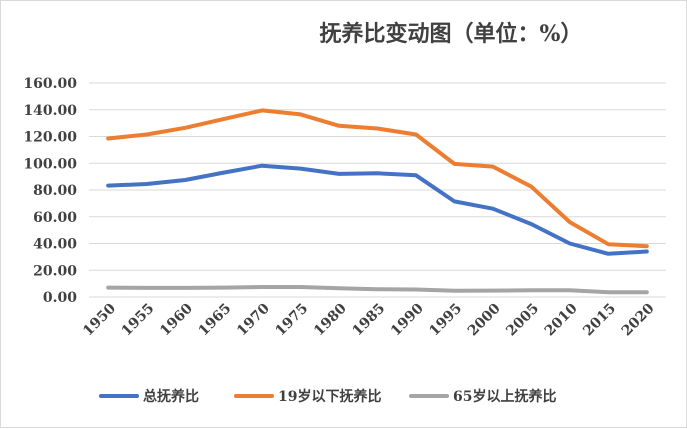 The image size is (687, 429). Describe the element at coordinates (377, 290) in the screenshot. I see `series-line` at that location.